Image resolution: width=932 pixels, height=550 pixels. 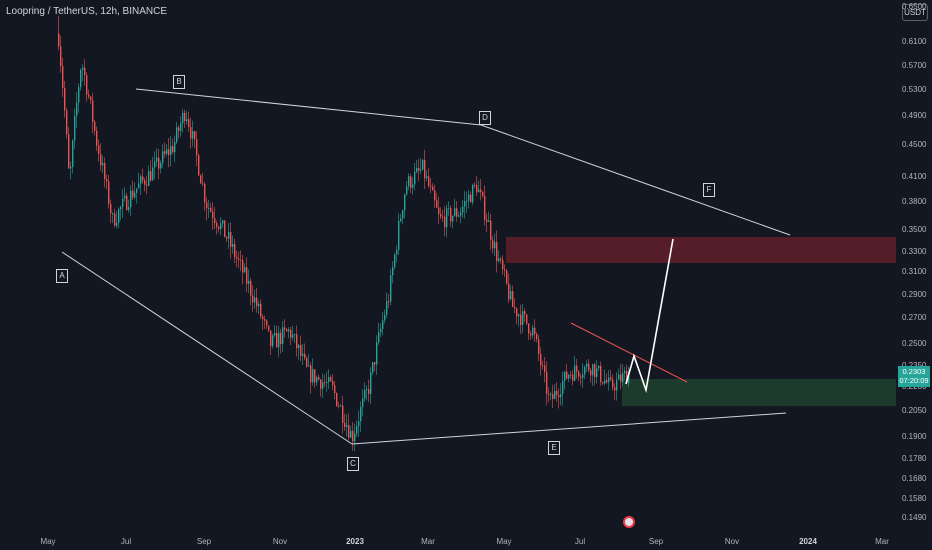 What do you see at coordinates (504, 541) in the screenshot?
I see `time-tick: May` at bounding box center [504, 541].